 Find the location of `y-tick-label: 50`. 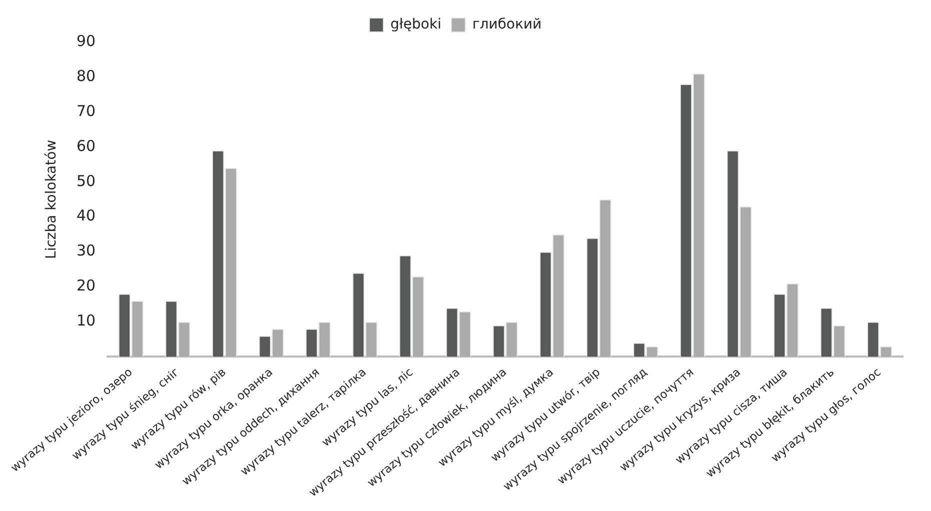

y-tick-label: 50 is located at coordinates (86, 181).